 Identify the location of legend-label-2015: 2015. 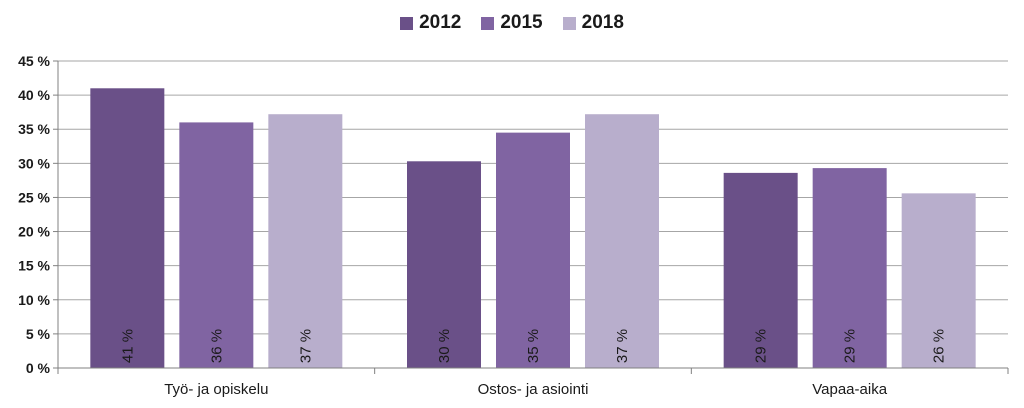
(521, 22).